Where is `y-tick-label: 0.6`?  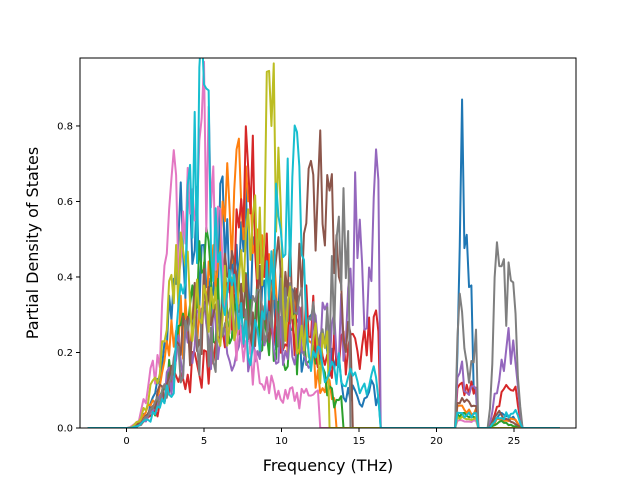
y-tick-label: 0.6 is located at coordinates (65, 202).